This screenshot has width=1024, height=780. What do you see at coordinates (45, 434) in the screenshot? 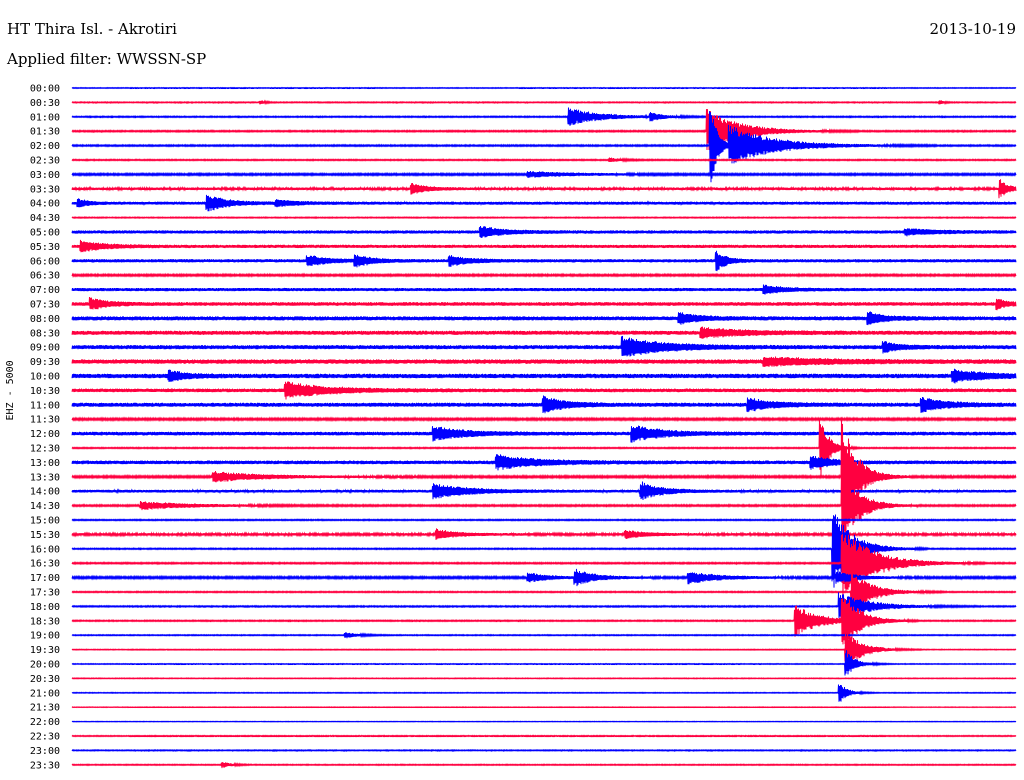
I see `row-label: 12:00` at bounding box center [45, 434].